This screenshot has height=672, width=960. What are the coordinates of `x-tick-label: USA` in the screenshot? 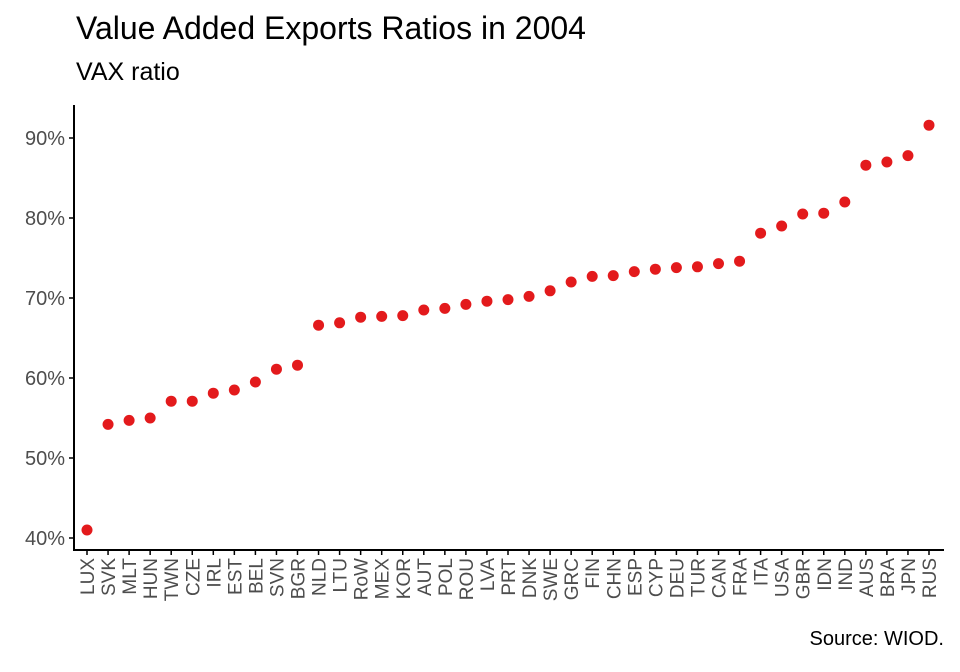 It's located at (783, 577).